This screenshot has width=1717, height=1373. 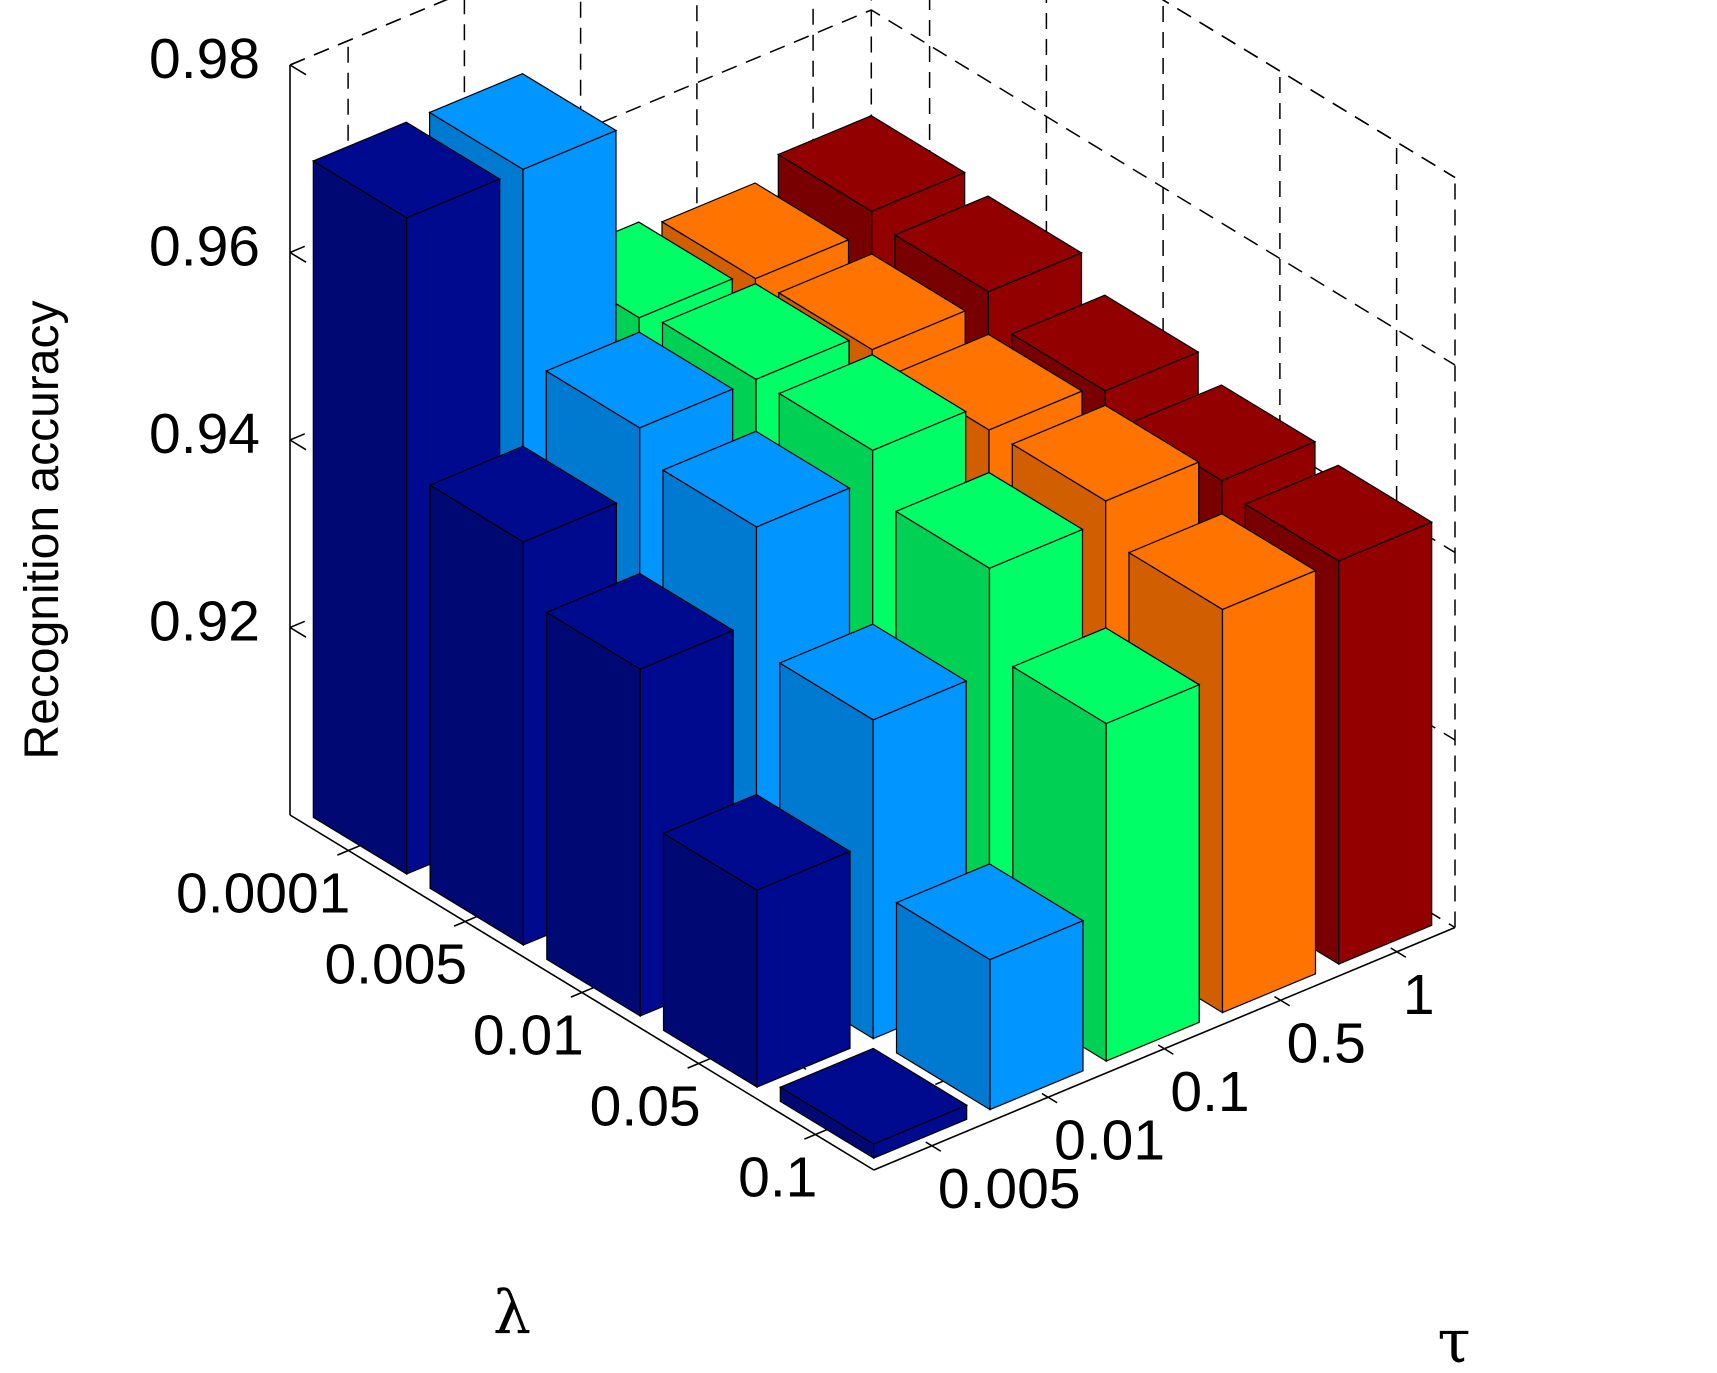 I want to click on x-tick-label-3: 0.05, so click(x=645, y=1107).